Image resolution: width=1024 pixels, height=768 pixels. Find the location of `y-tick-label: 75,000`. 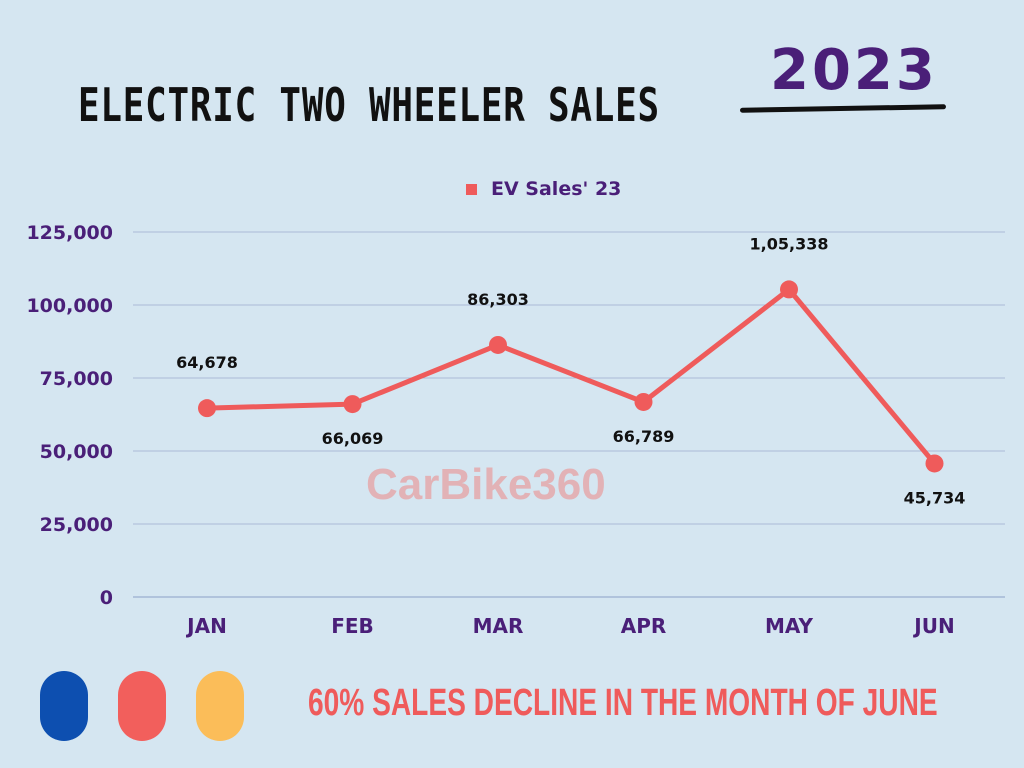

y-tick-label: 75,000 is located at coordinates (76, 379).